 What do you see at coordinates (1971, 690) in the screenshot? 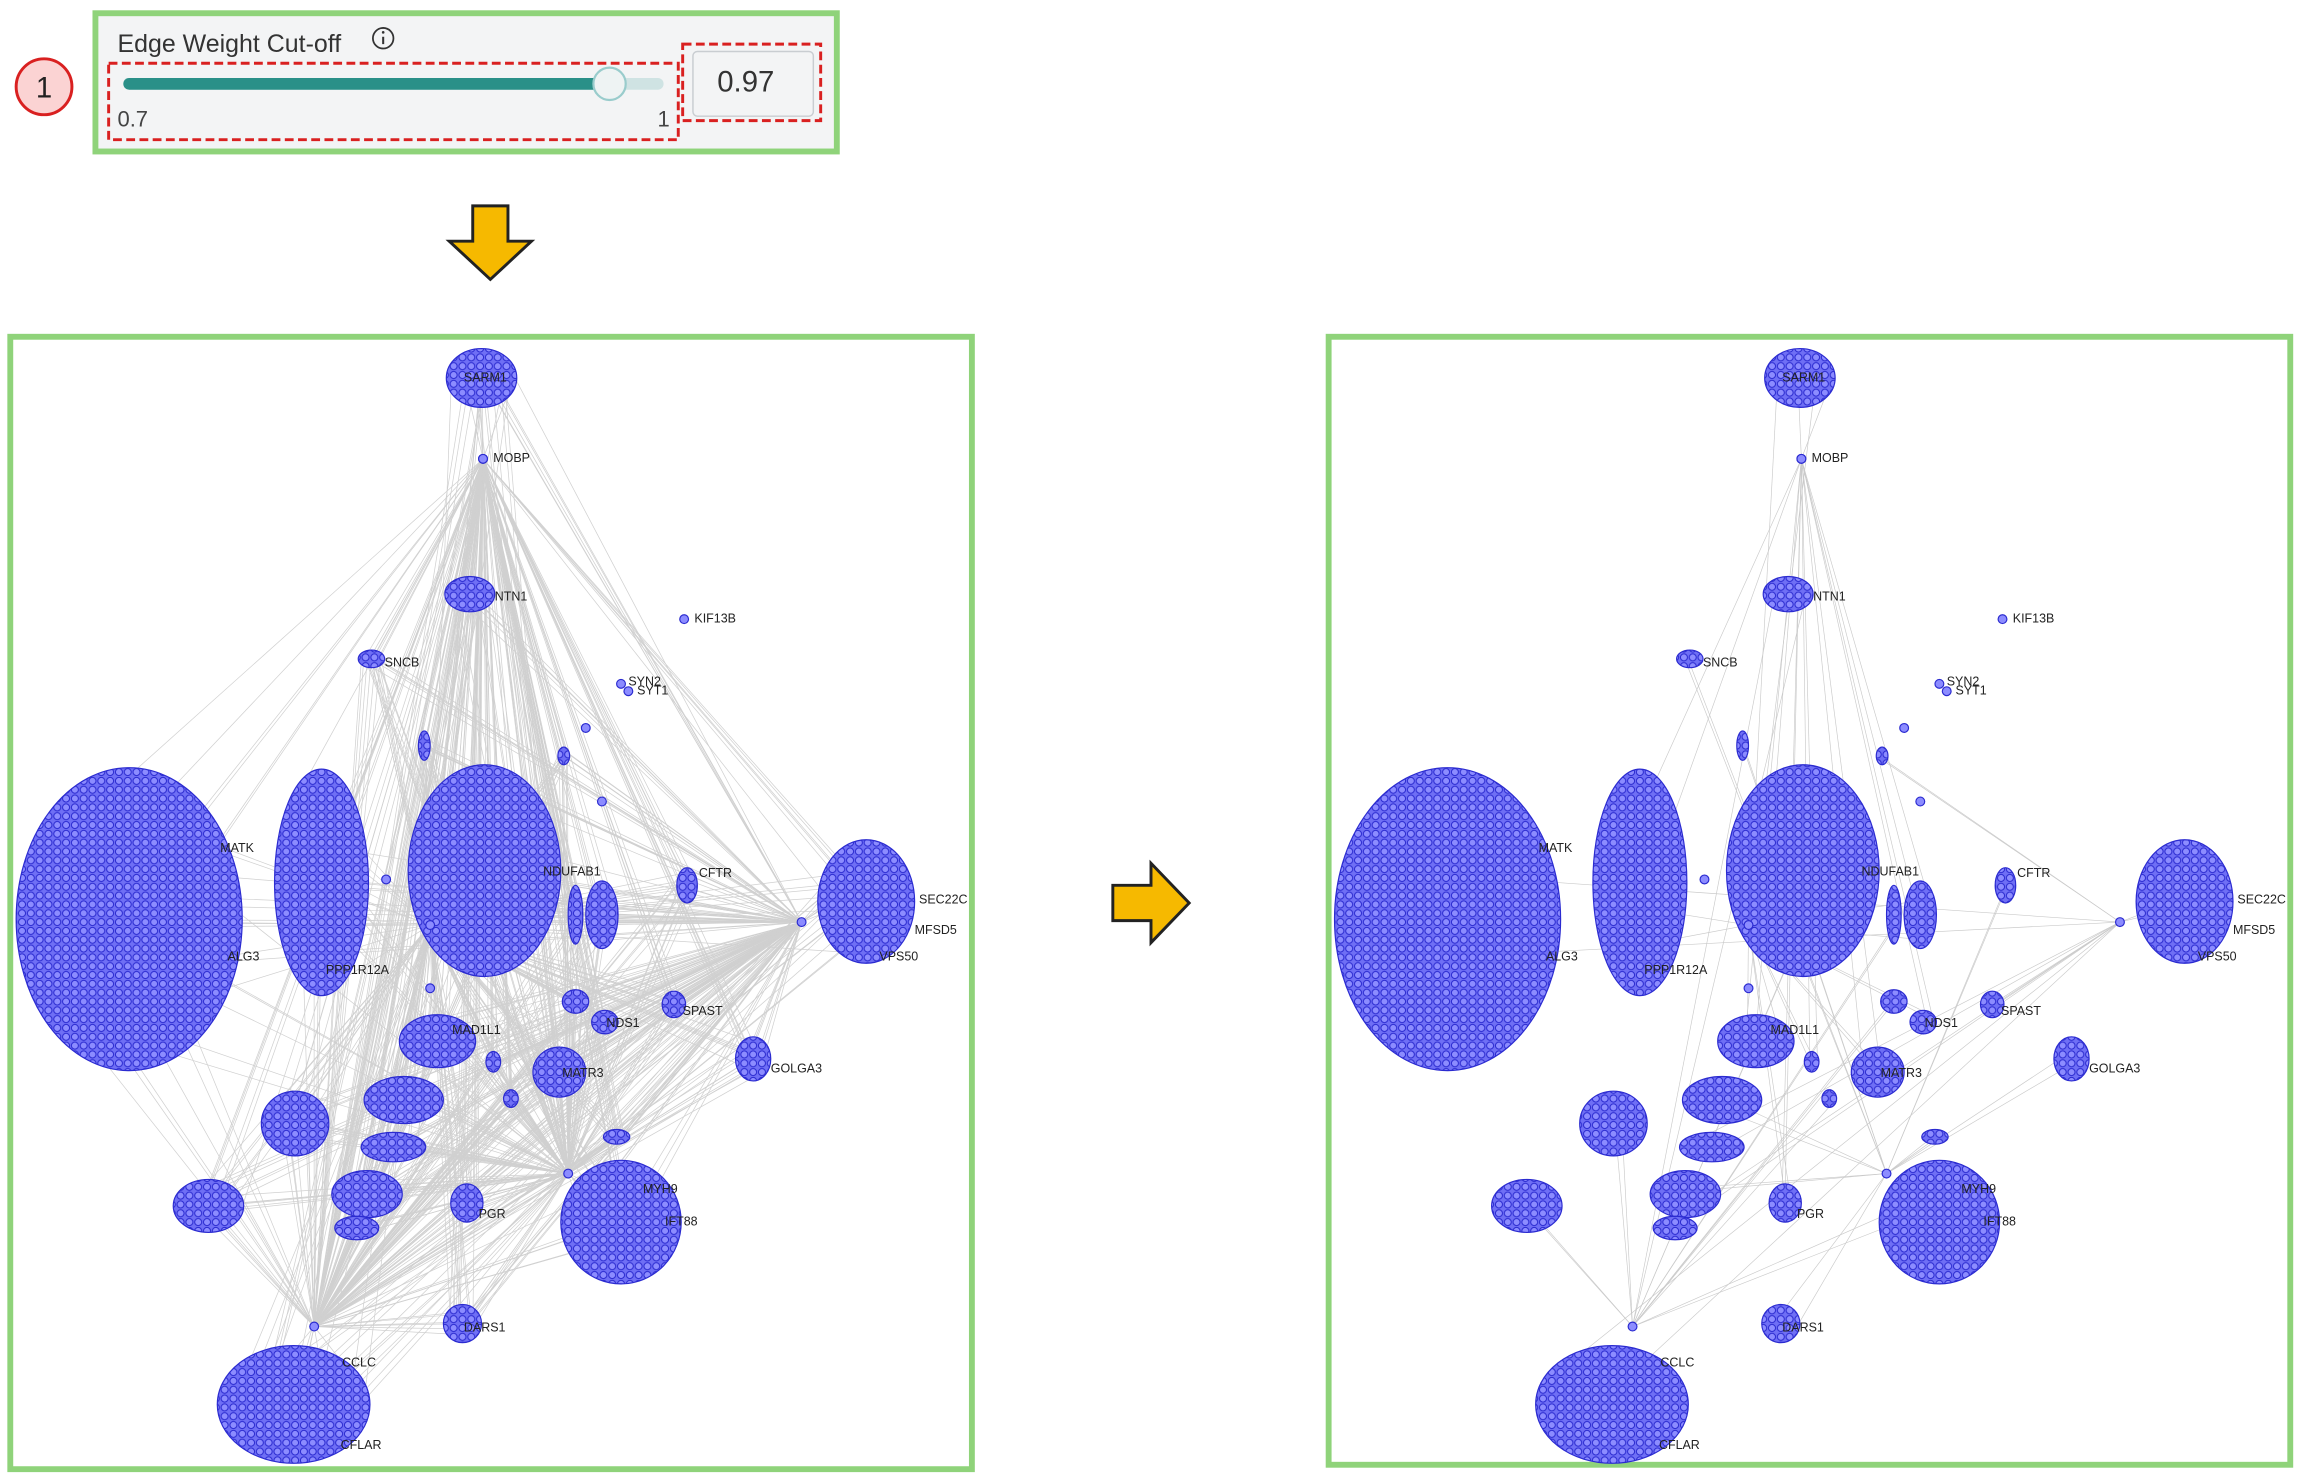
I see `node-label: SYT1` at bounding box center [1971, 690].